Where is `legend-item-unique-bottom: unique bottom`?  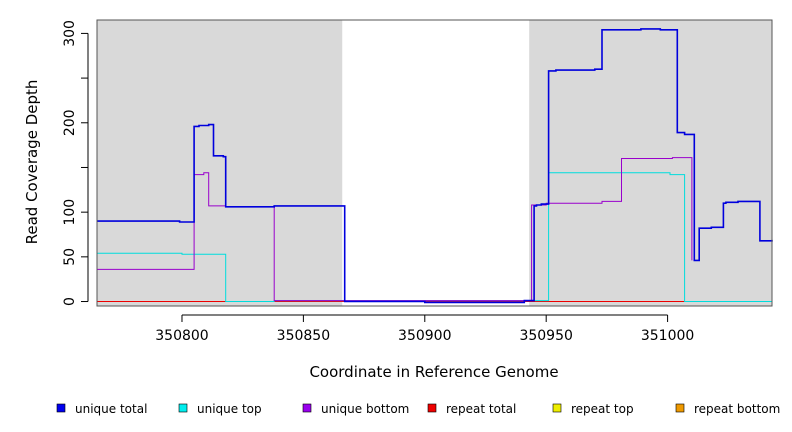 legend-item-unique-bottom: unique bottom is located at coordinates (355, 409).